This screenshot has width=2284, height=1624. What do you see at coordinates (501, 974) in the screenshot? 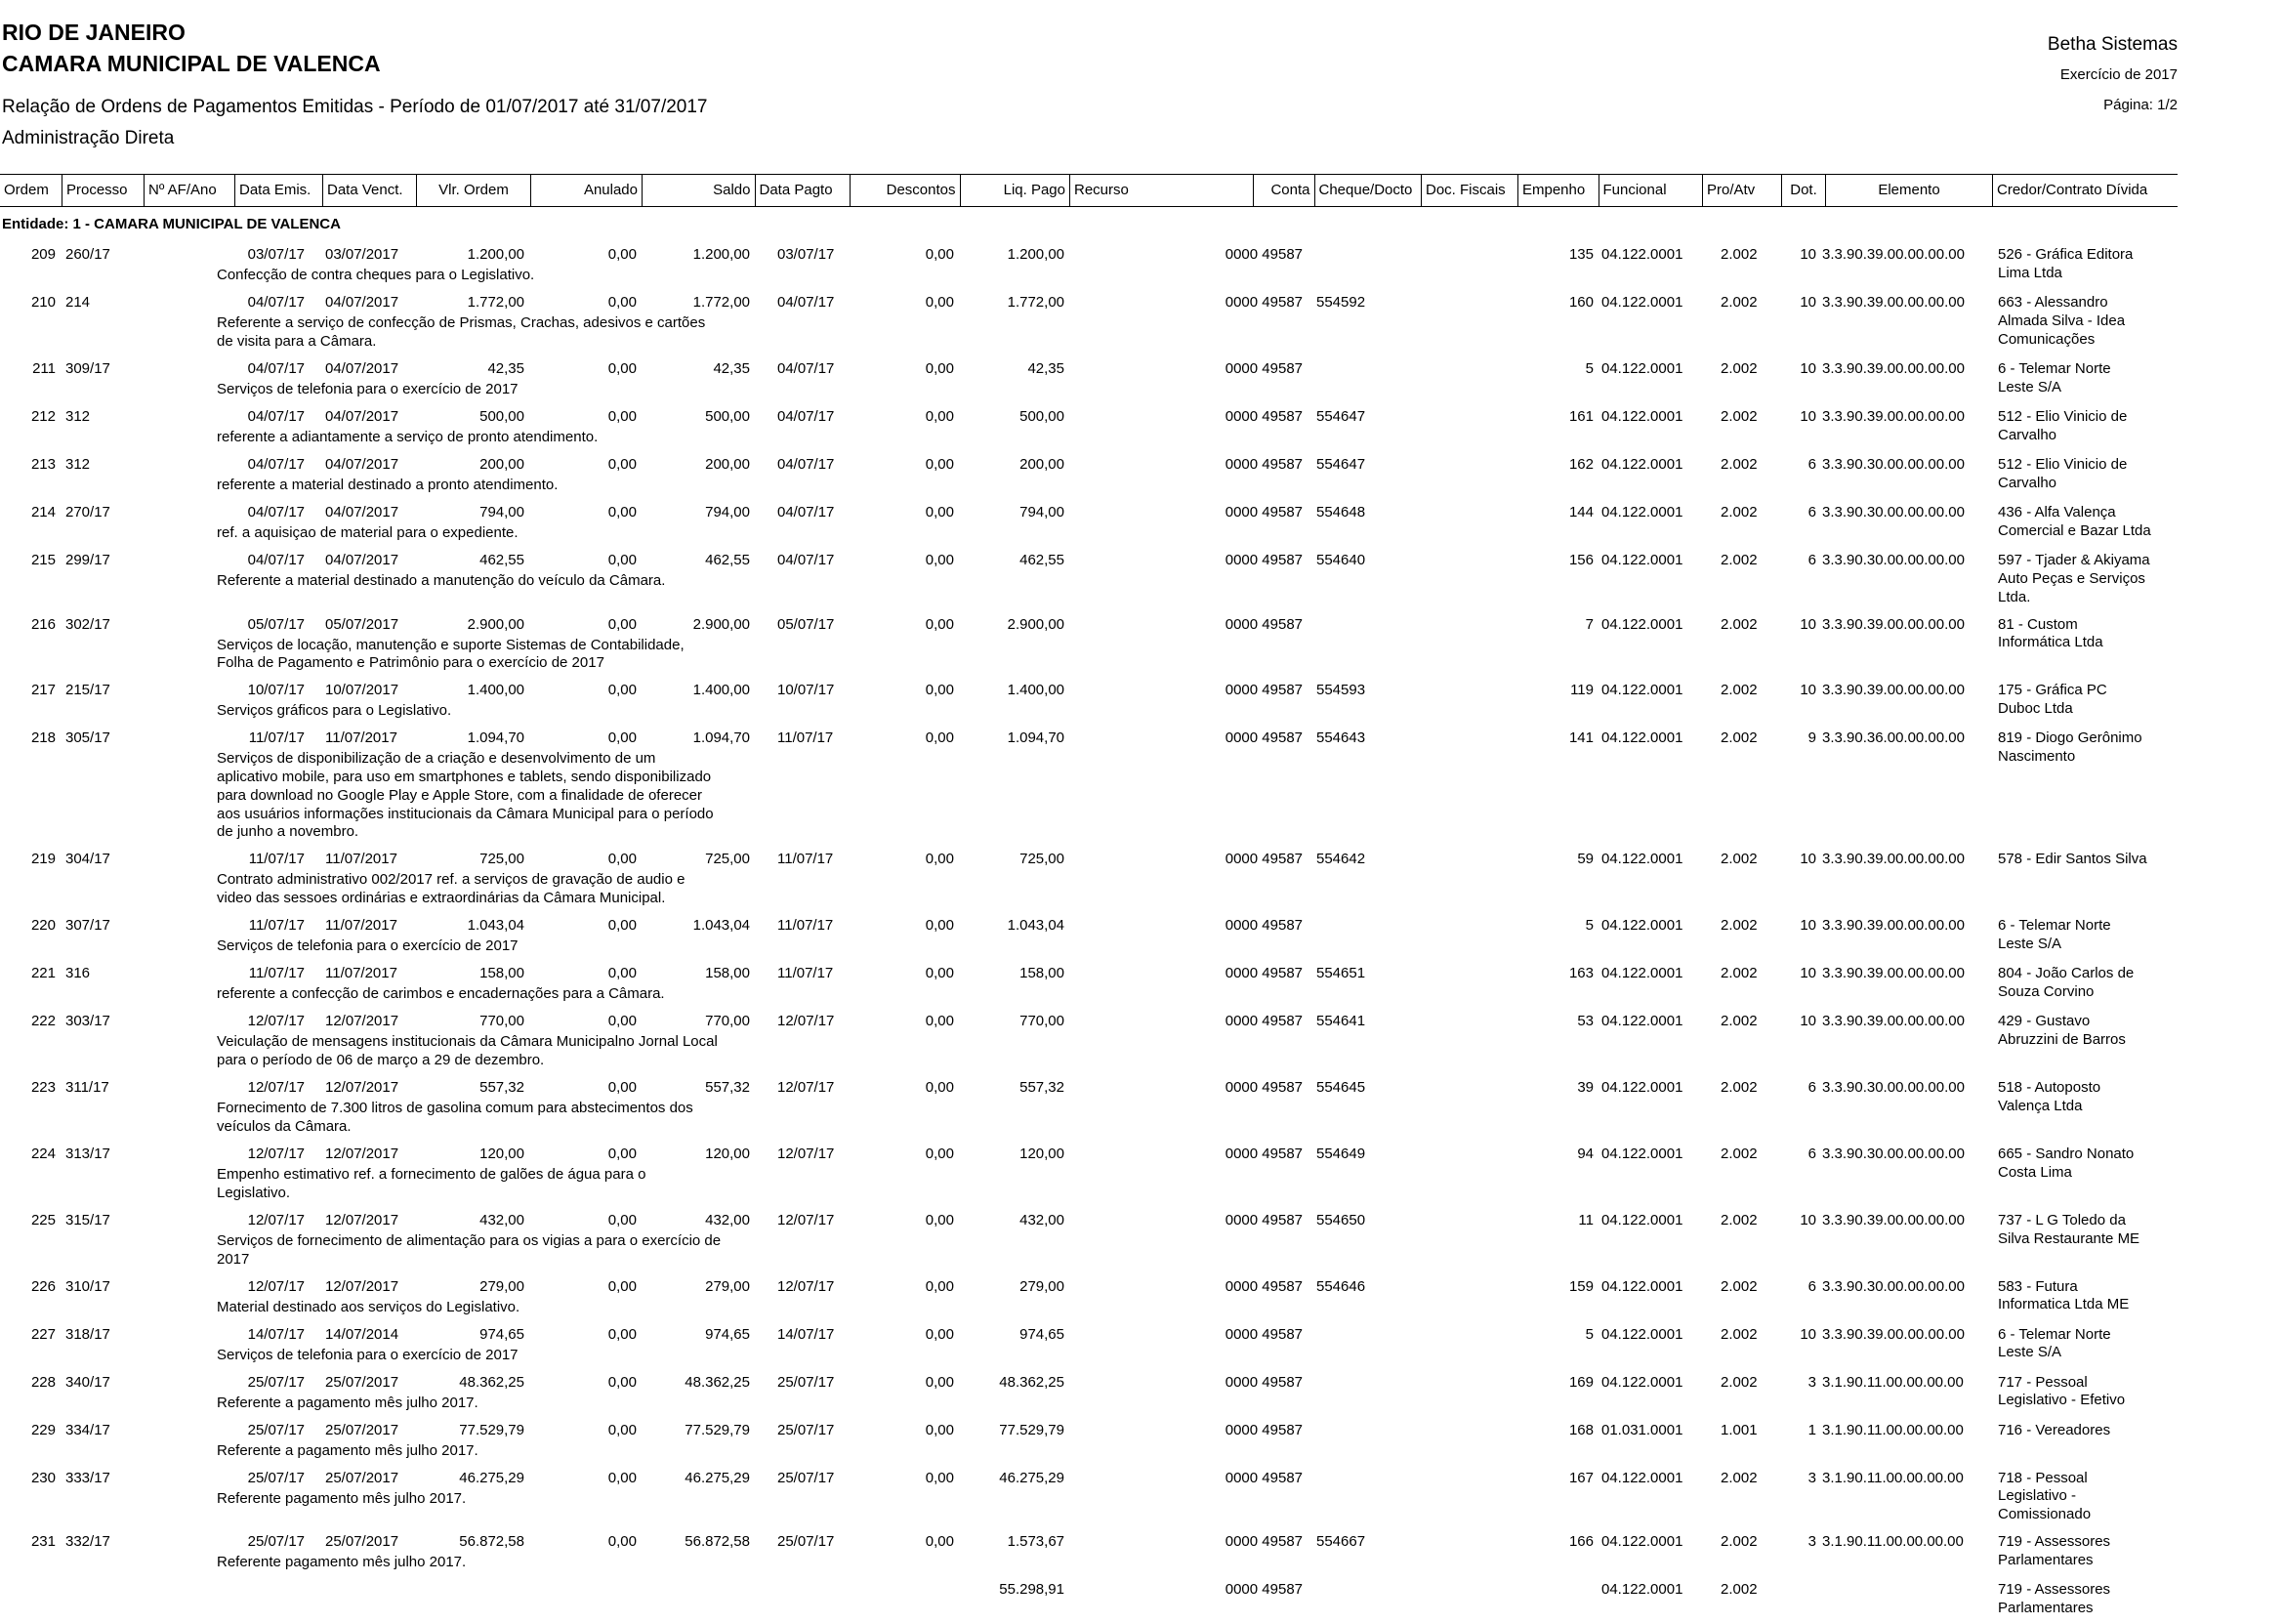
I see `cell-vo: 158,00` at bounding box center [501, 974].